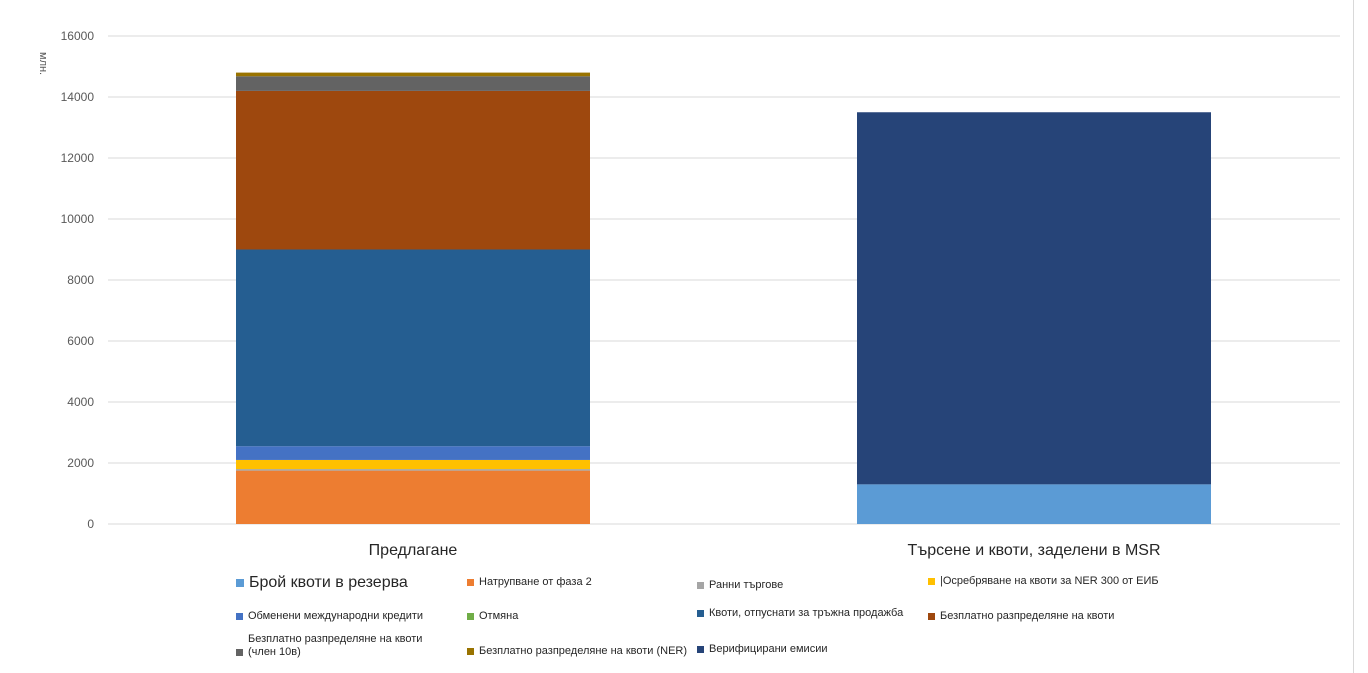 The image size is (1368, 673). I want to click on y-tick-label: 6000, so click(80, 341).